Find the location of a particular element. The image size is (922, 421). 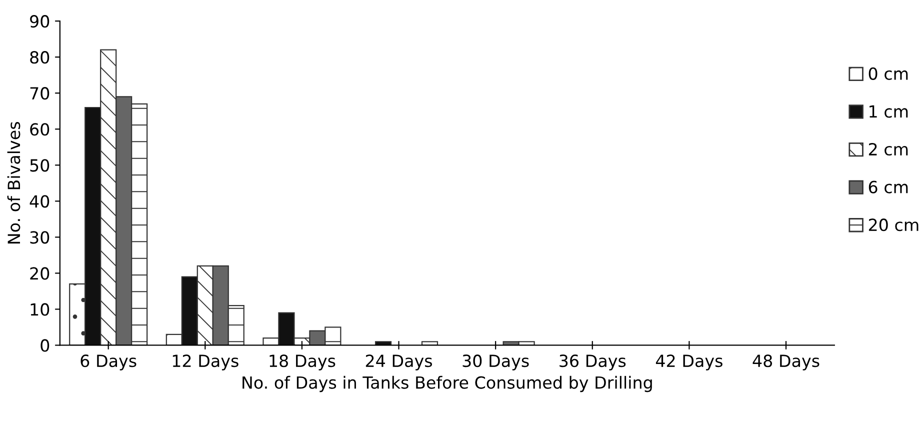

x-tick-label: 36 Days is located at coordinates (593, 362).